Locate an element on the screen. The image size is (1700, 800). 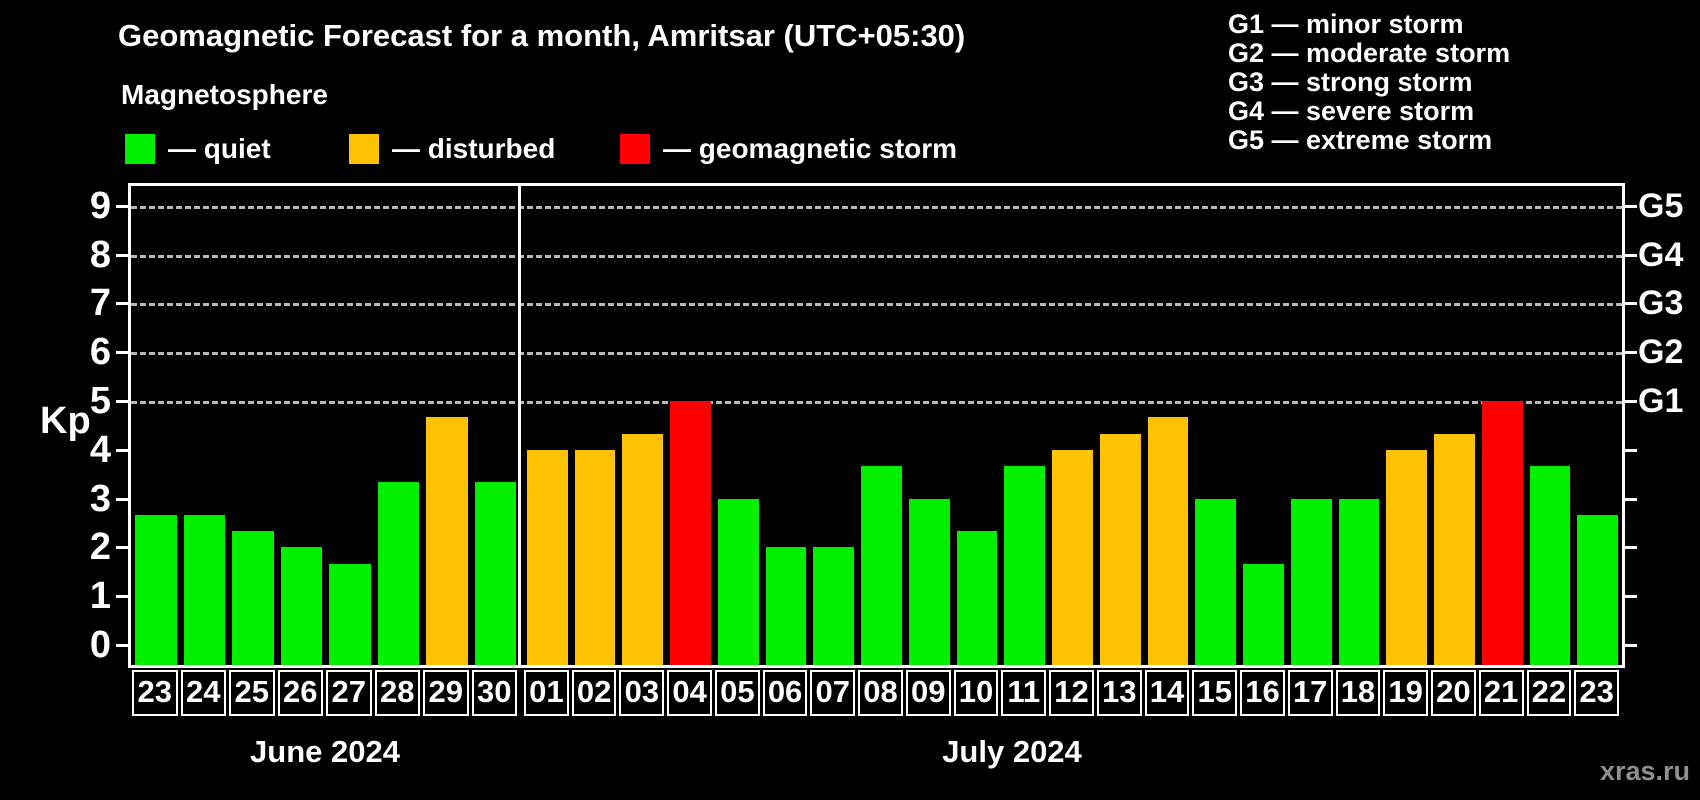
g3-legend-row: G3 — strong storm is located at coordinates (1350, 82).